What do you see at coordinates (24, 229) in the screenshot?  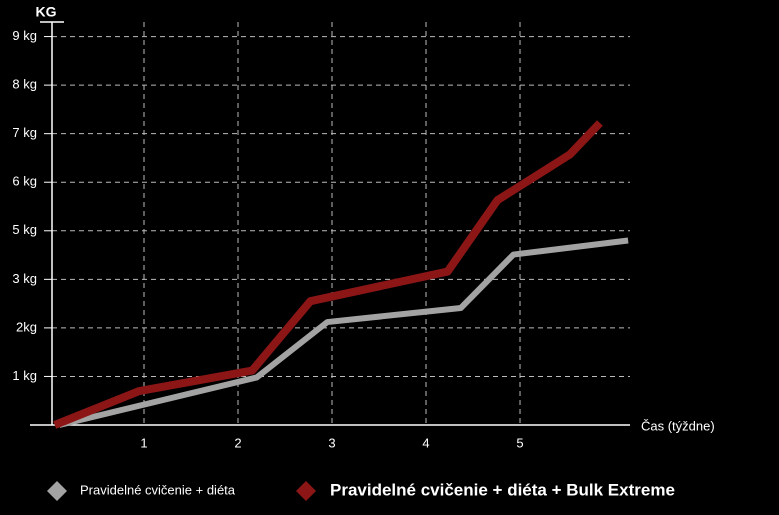 I see `y-tick-label: 5 kg` at bounding box center [24, 229].